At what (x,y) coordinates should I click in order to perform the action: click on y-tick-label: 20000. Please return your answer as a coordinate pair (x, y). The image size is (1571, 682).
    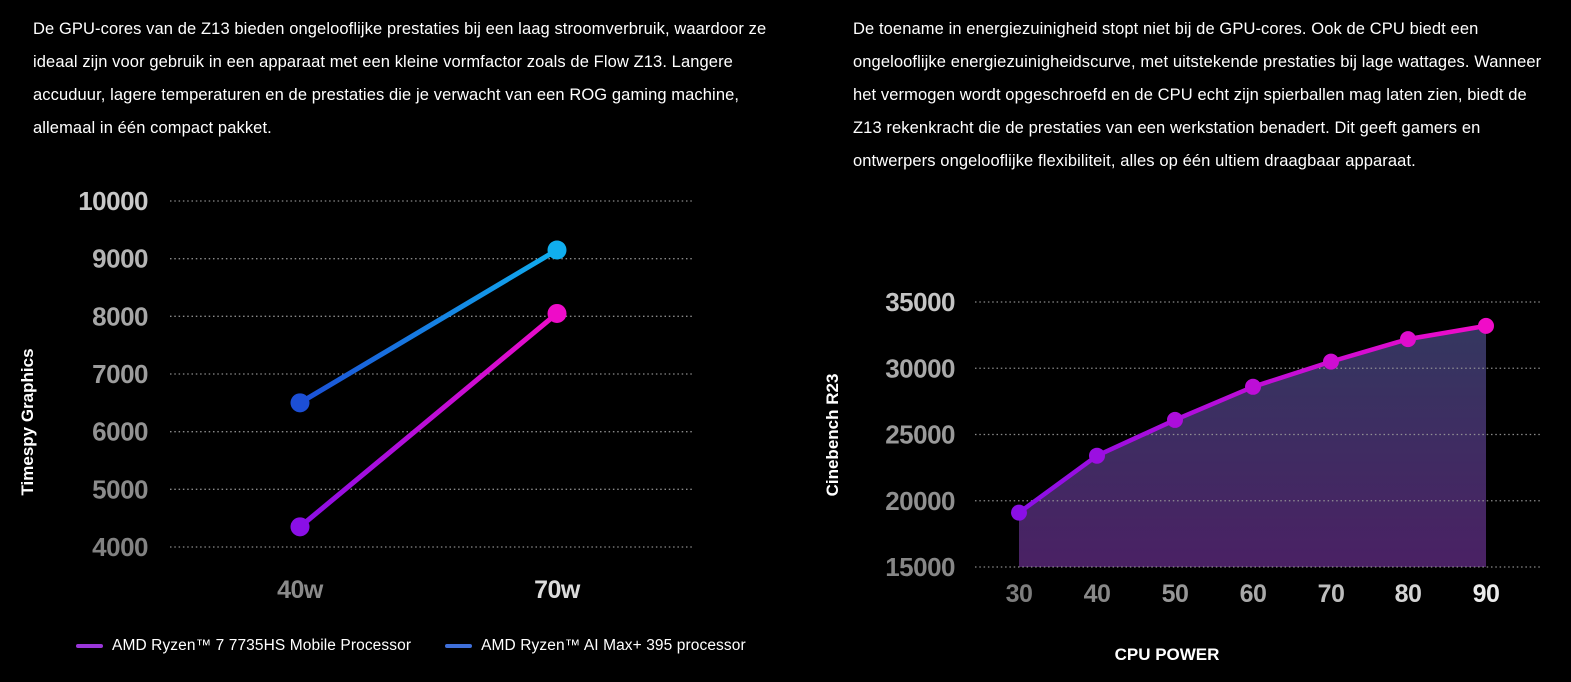
    Looking at the image, I should click on (920, 501).